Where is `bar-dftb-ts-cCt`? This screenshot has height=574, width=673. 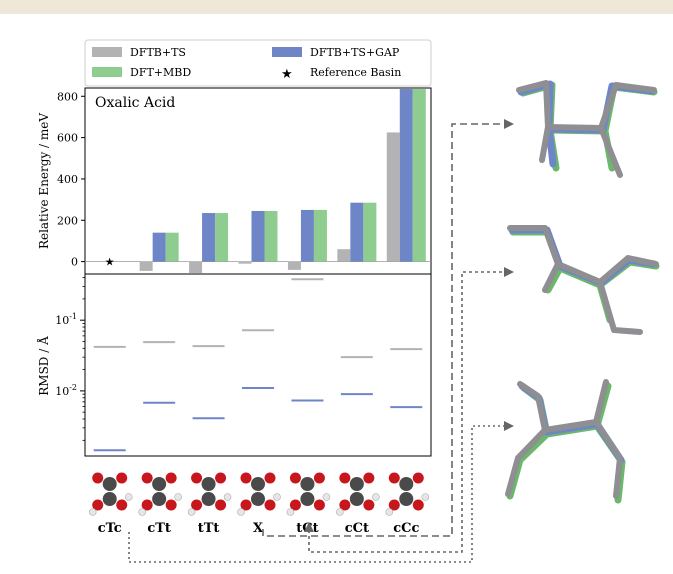 bar-dftb-ts-cCt is located at coordinates (344, 255).